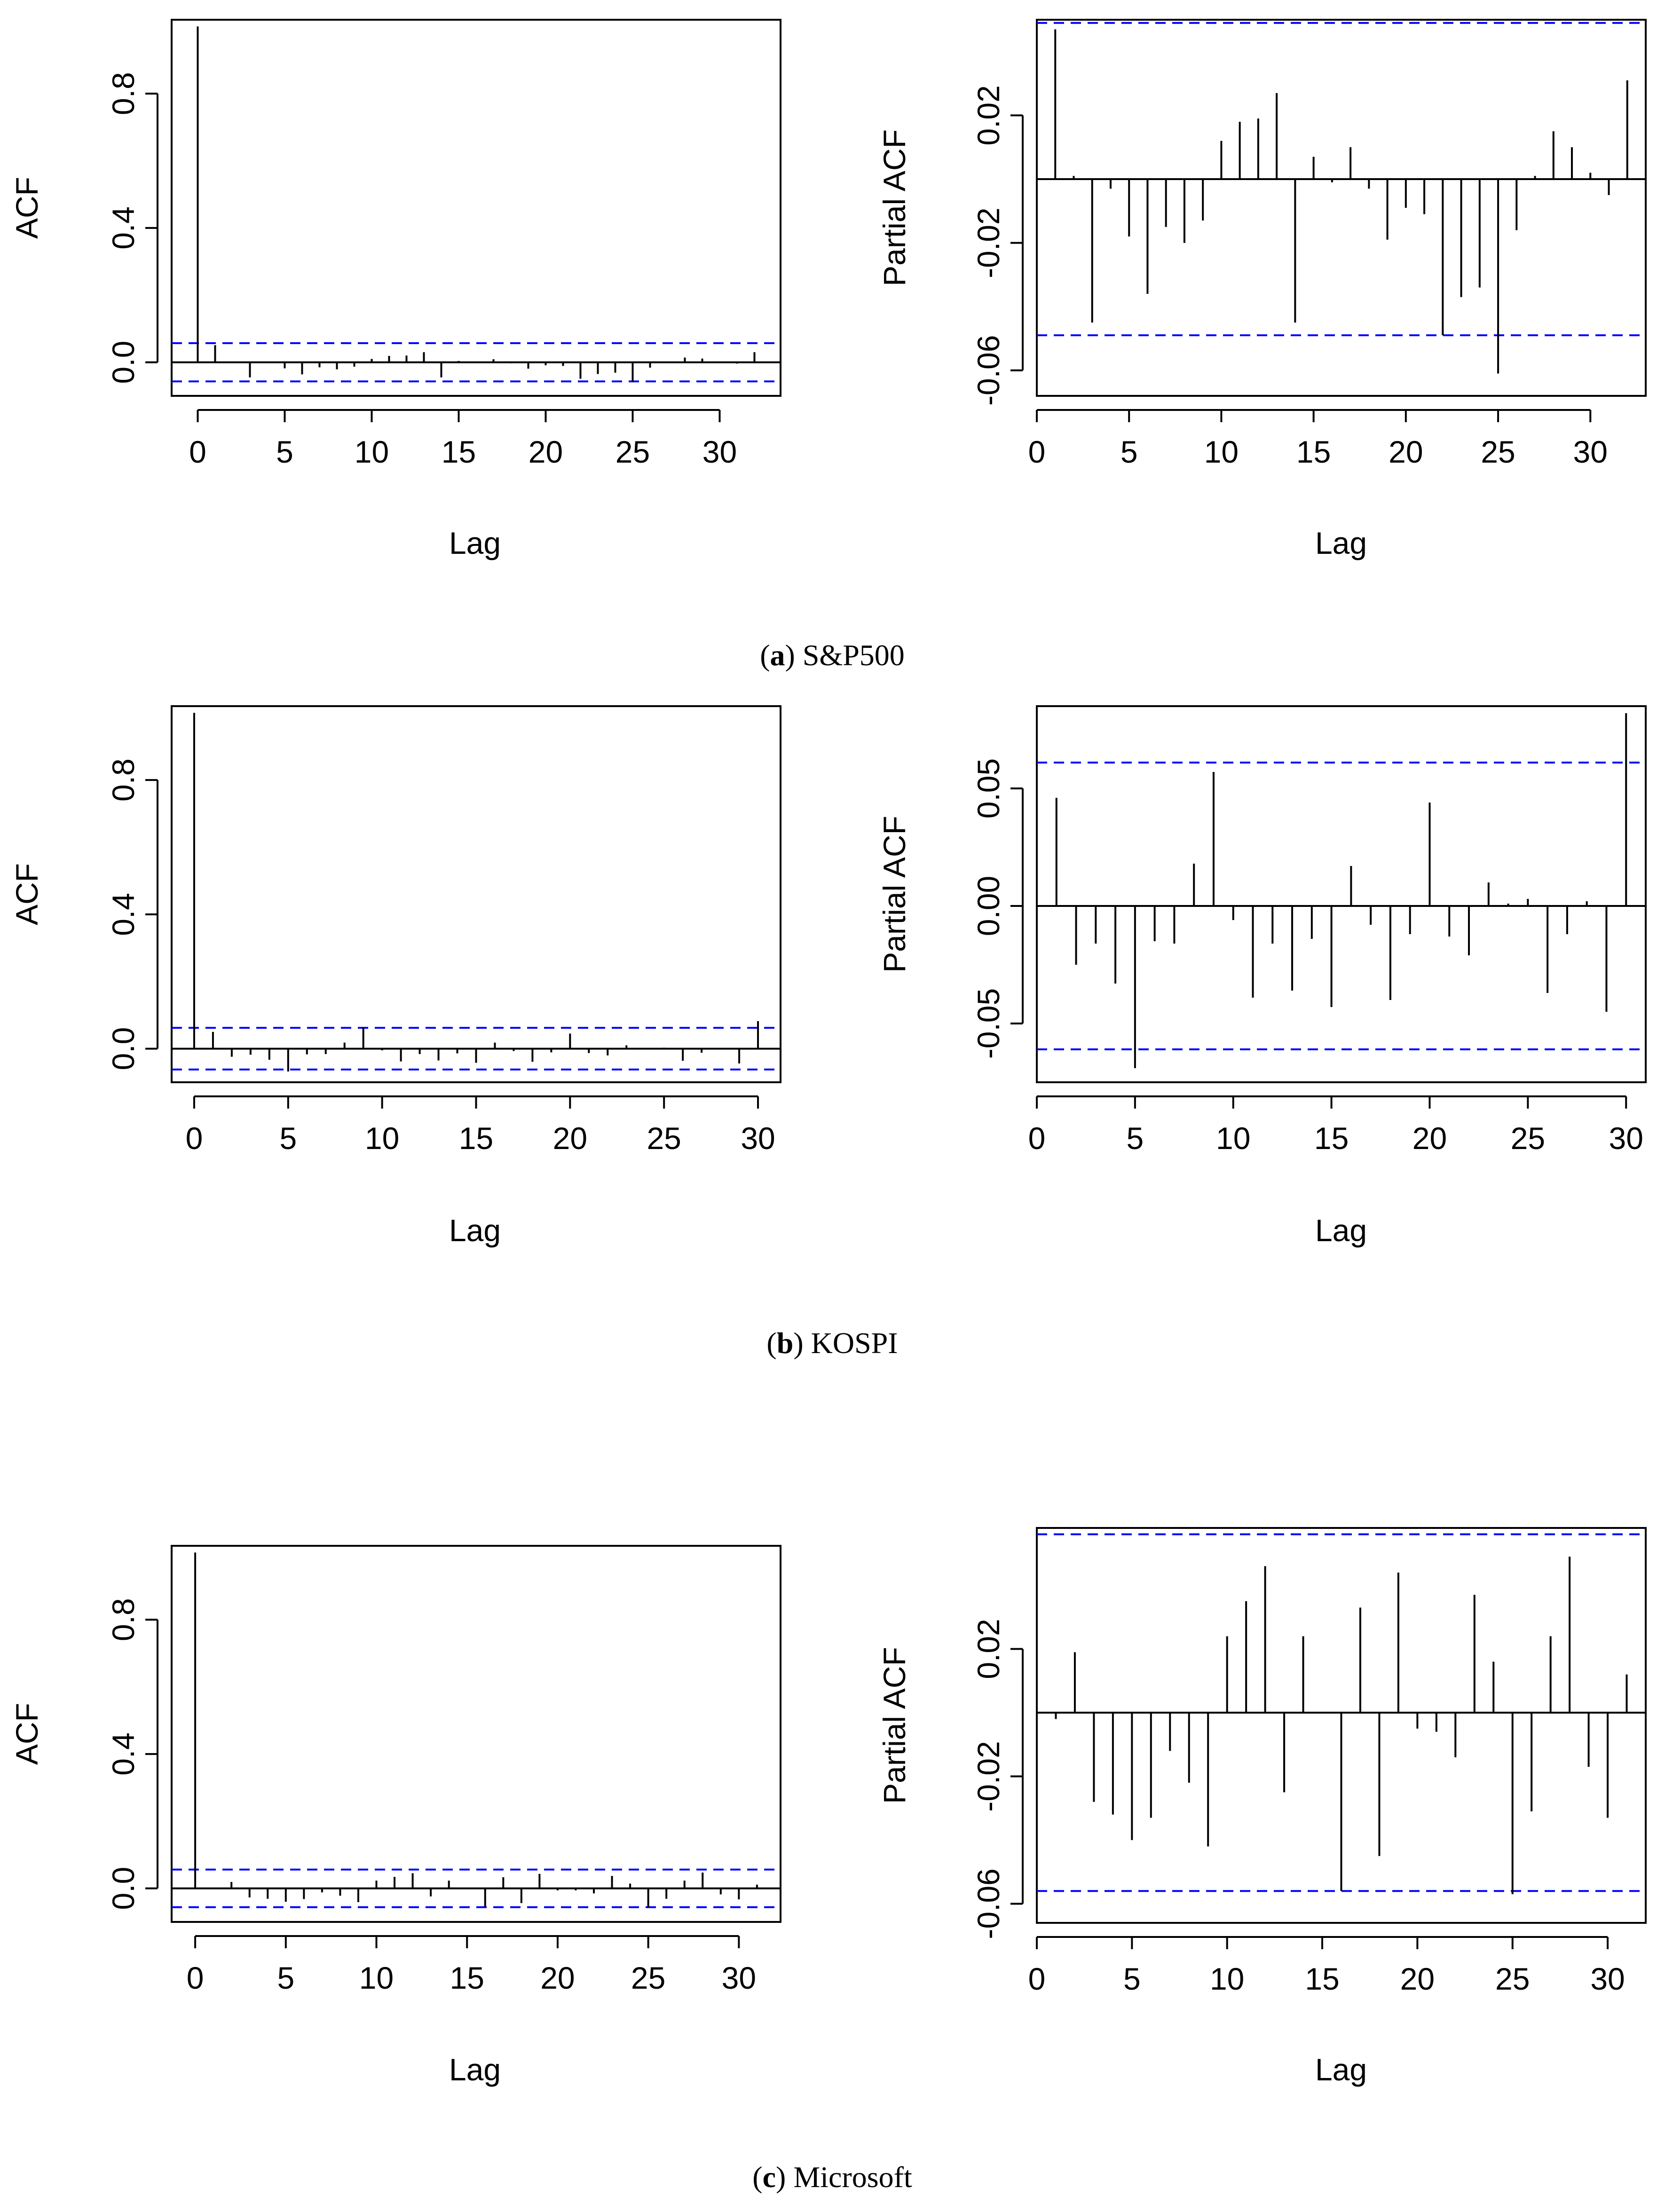 The width and height of the screenshot is (1665, 2212). What do you see at coordinates (851, 1343) in the screenshot?
I see `caption-text: KOSPI` at bounding box center [851, 1343].